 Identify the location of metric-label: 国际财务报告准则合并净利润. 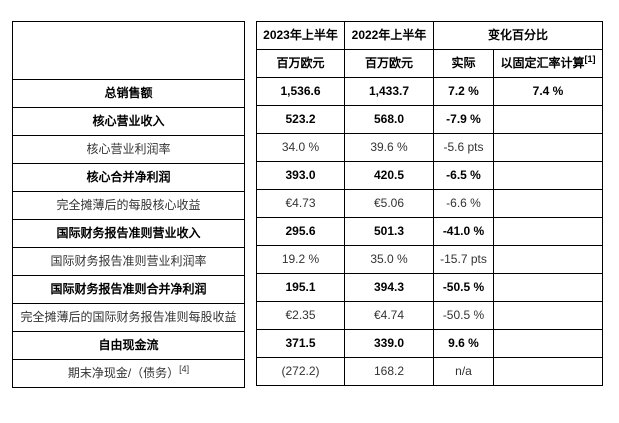
(128, 289).